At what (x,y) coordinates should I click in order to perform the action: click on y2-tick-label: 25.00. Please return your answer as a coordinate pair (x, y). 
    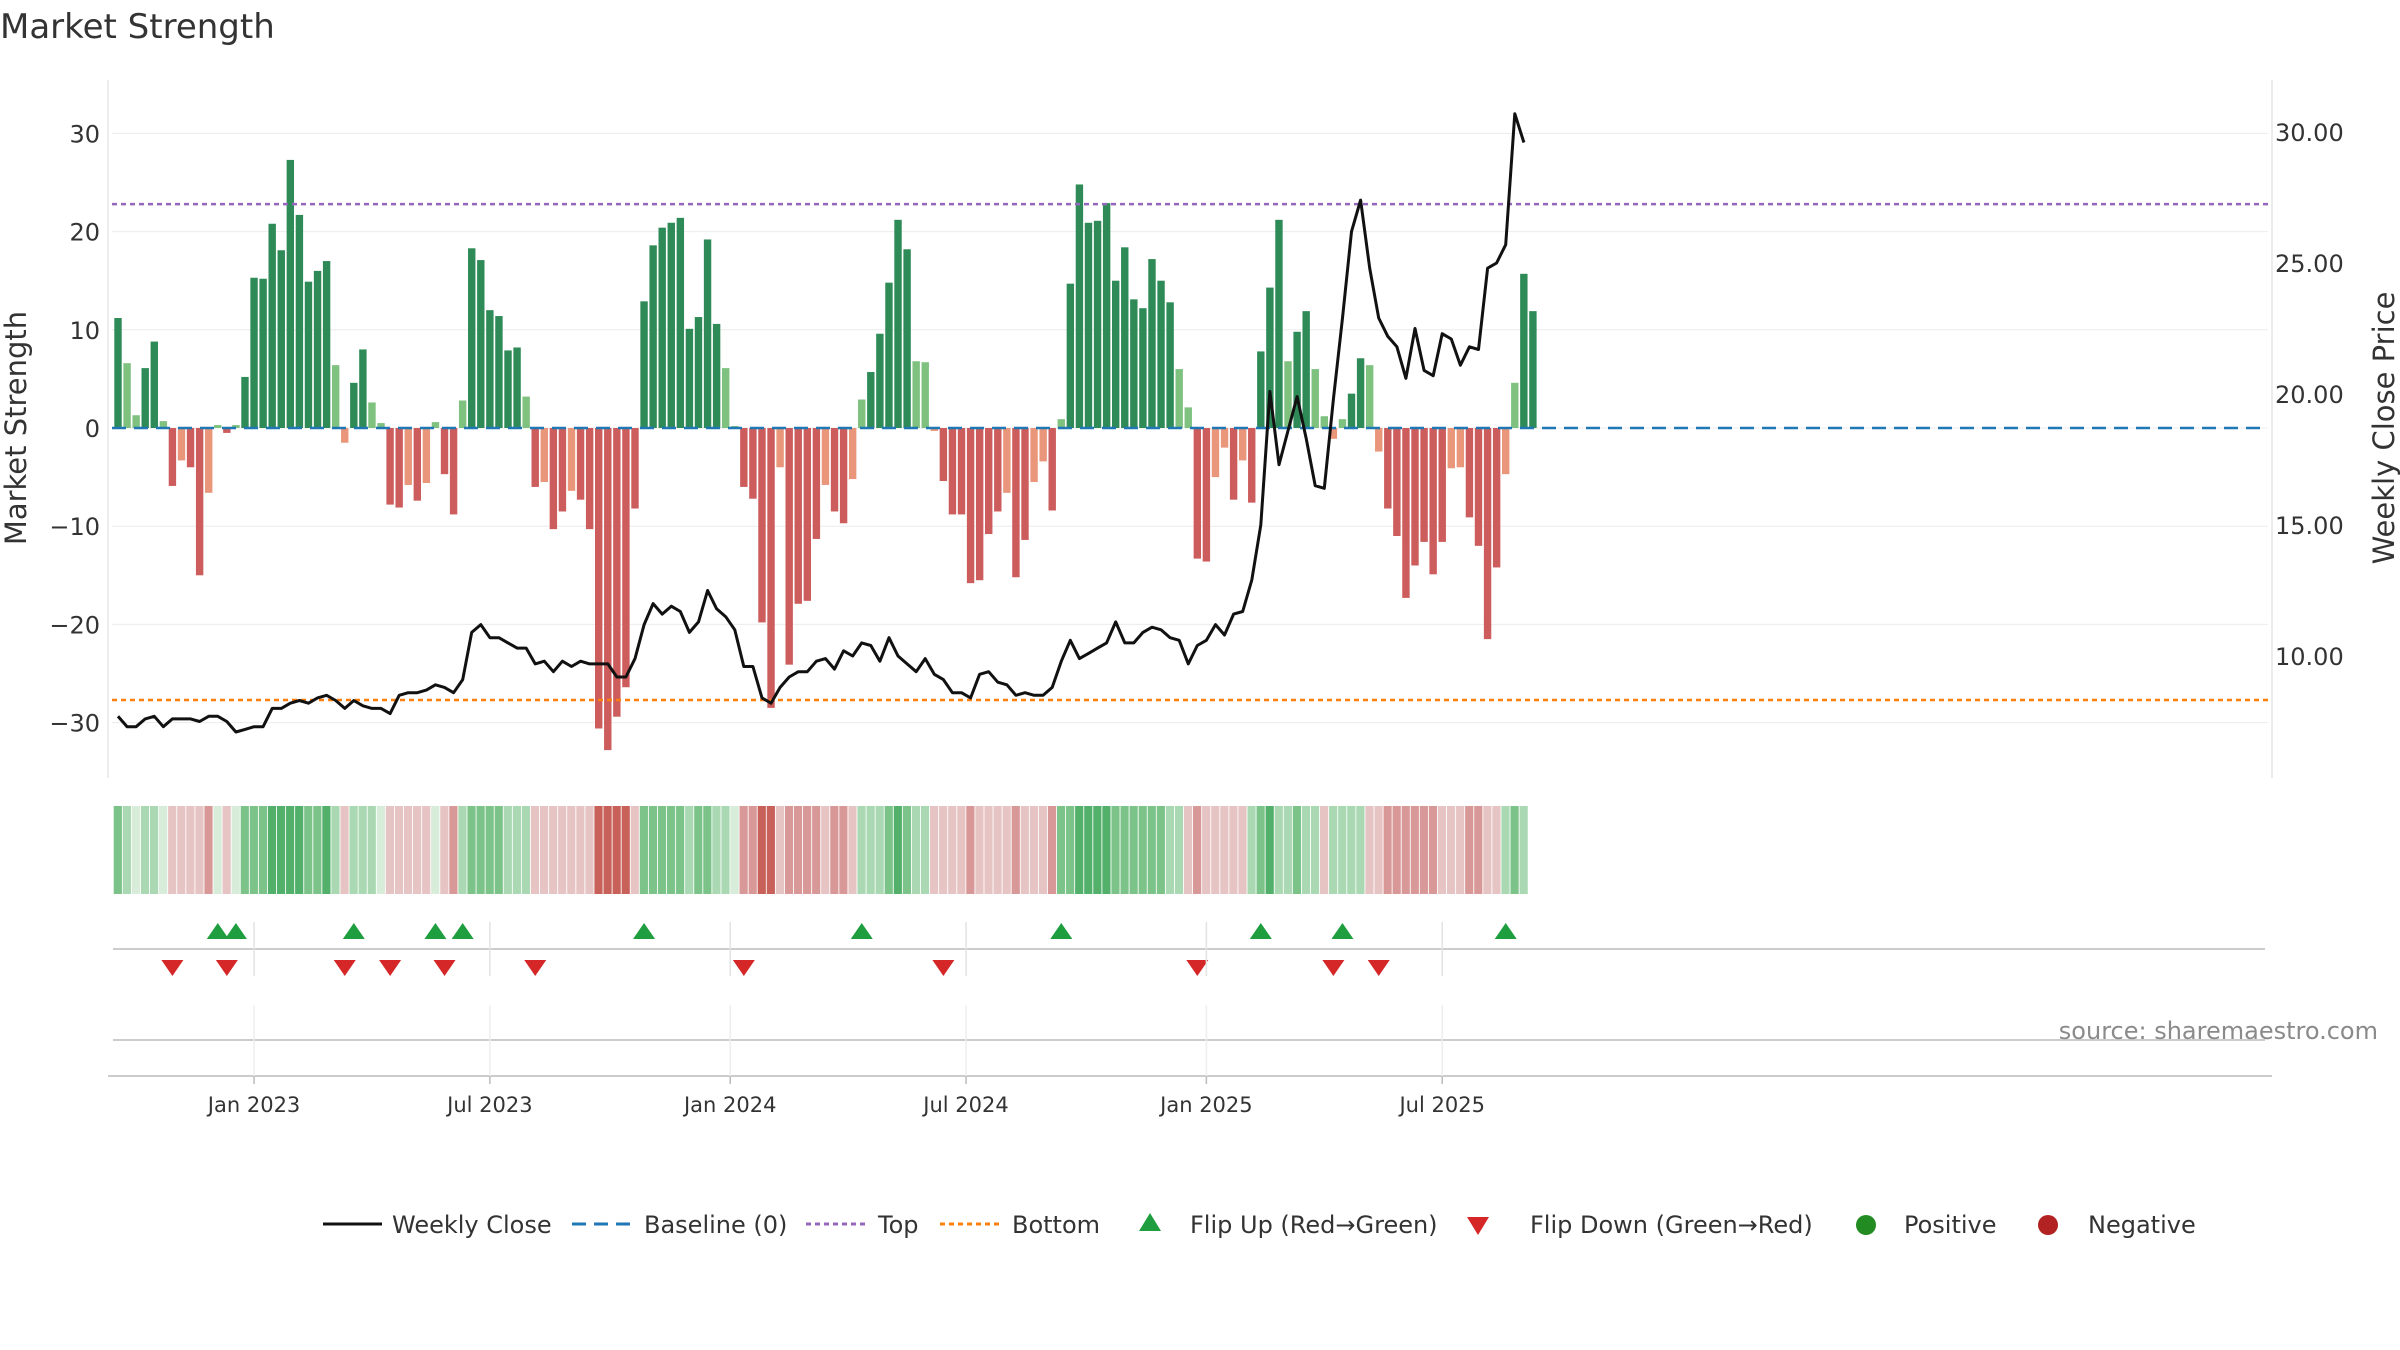
    Looking at the image, I should click on (2309, 264).